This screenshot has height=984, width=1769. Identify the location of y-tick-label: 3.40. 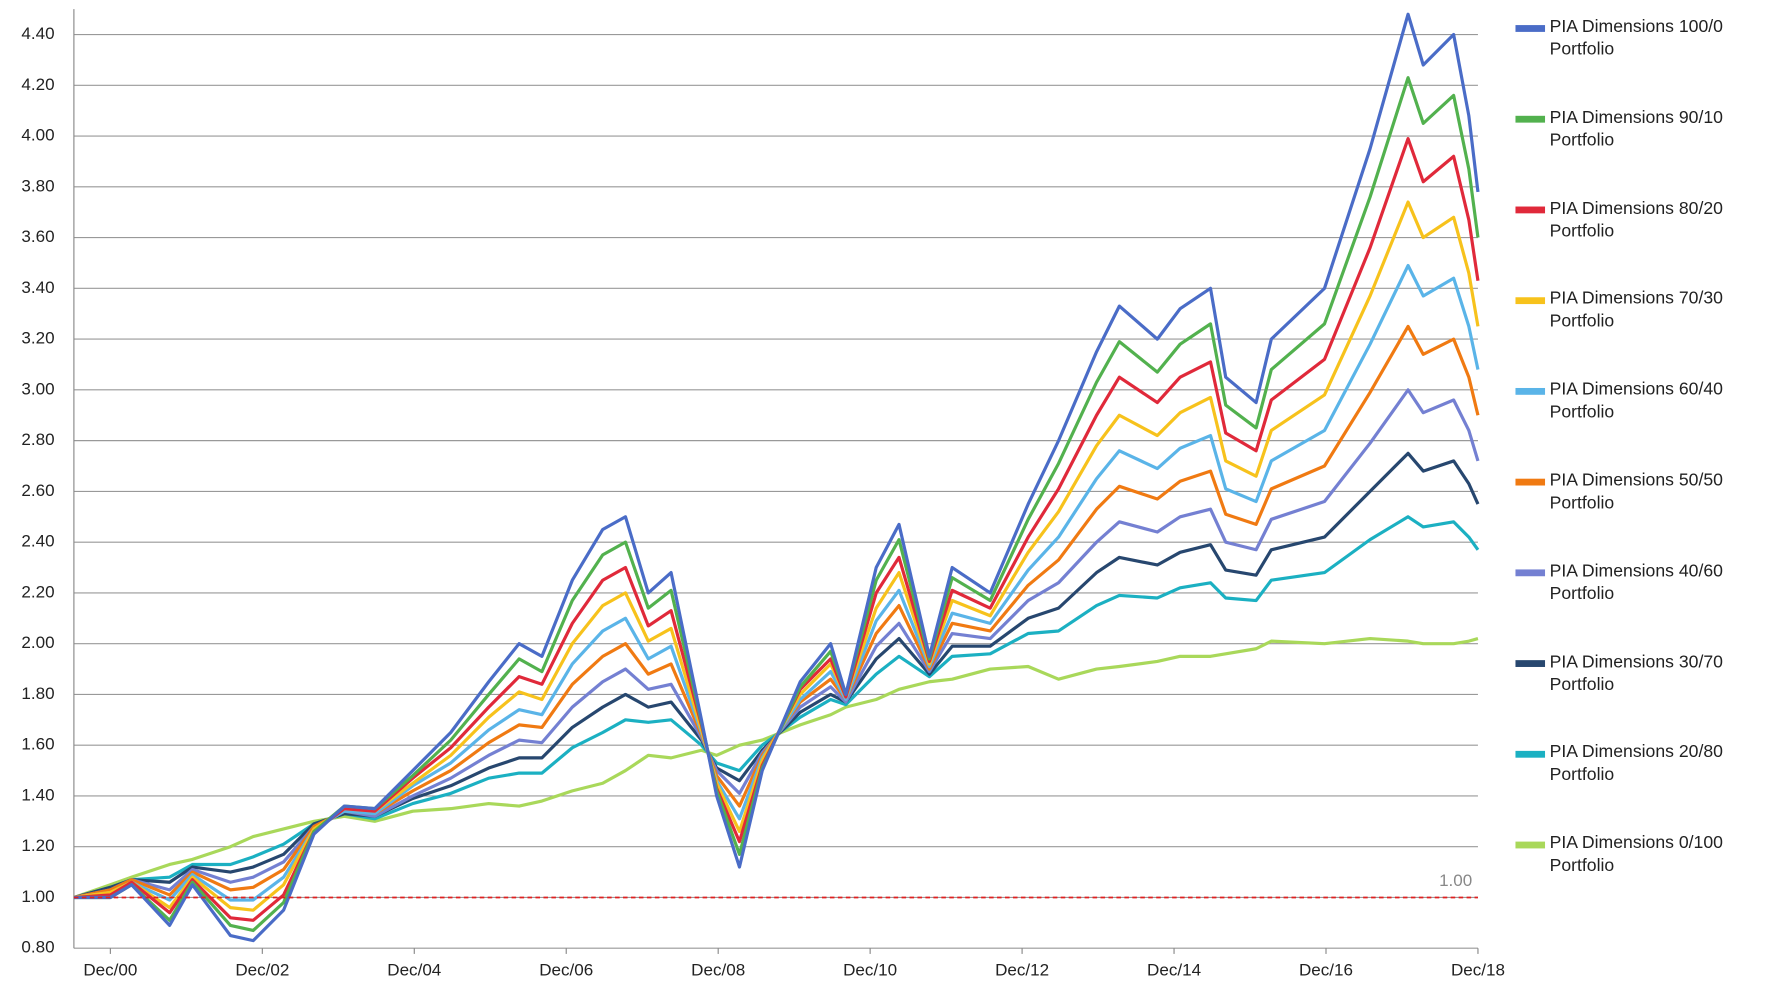
(37, 287).